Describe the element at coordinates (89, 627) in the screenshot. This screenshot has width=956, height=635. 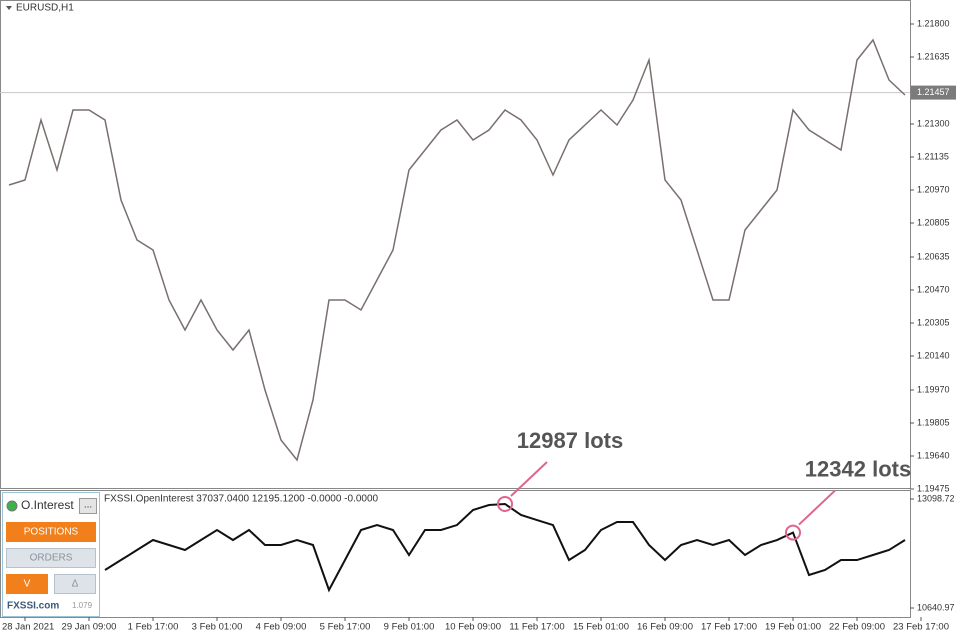
I see `x-tick-label: 29 Jan 09:00` at that location.